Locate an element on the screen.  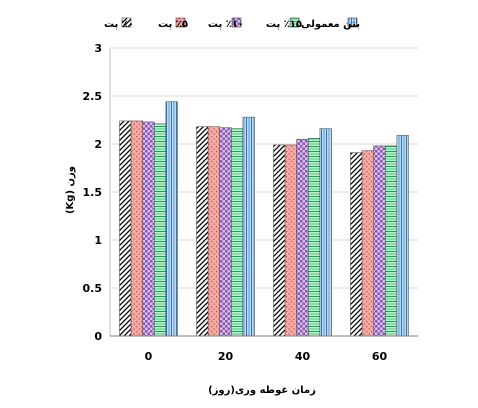
legend: ٪۰ پت ٪۵ پت ٪۱۰ پت ٪۱۵ پت بتن معمولی is located at coordinates (232, 23).